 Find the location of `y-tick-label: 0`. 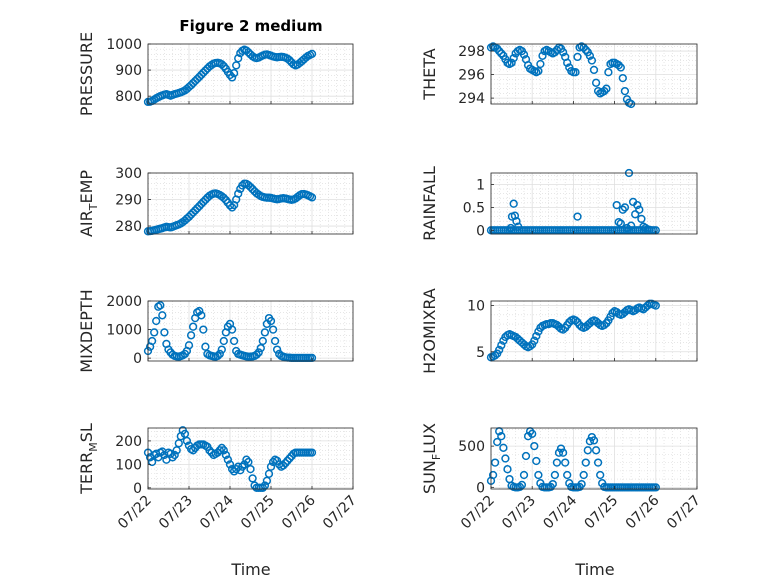

y-tick-label: 0 is located at coordinates (137, 489).